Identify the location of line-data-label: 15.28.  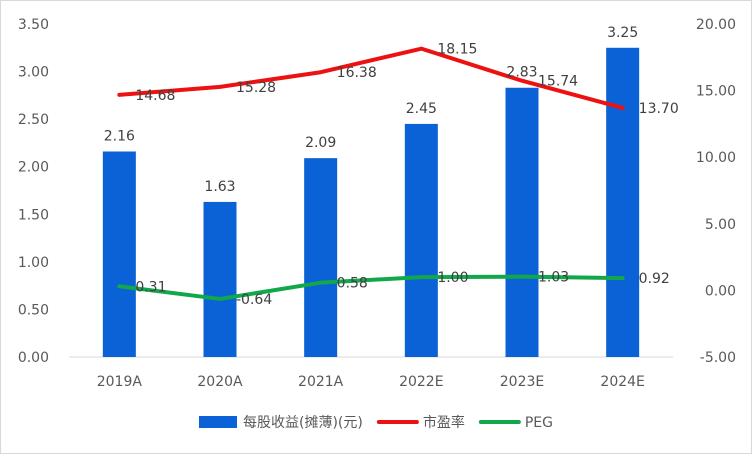
(256, 88).